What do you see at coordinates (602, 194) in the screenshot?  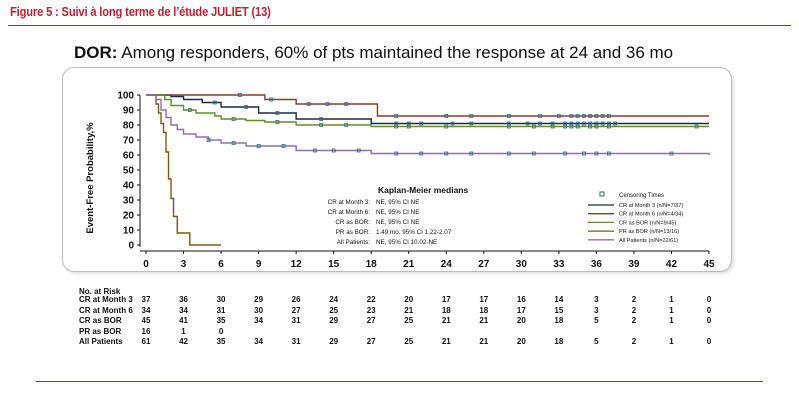 I see `legend-censor-marker` at bounding box center [602, 194].